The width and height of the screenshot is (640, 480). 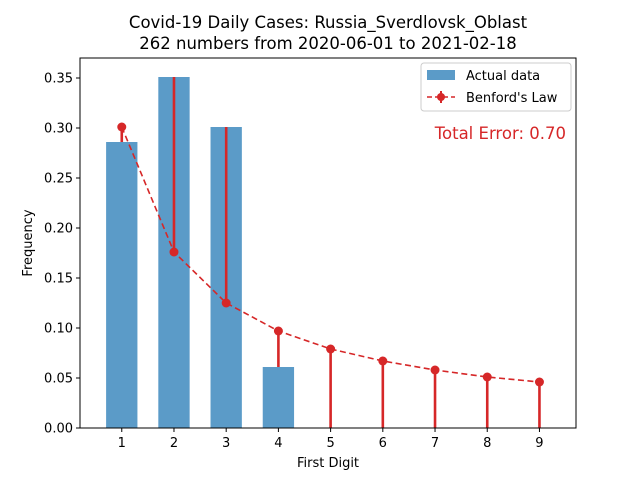 What do you see at coordinates (539, 443) in the screenshot?
I see `x-tick-label: 9` at bounding box center [539, 443].